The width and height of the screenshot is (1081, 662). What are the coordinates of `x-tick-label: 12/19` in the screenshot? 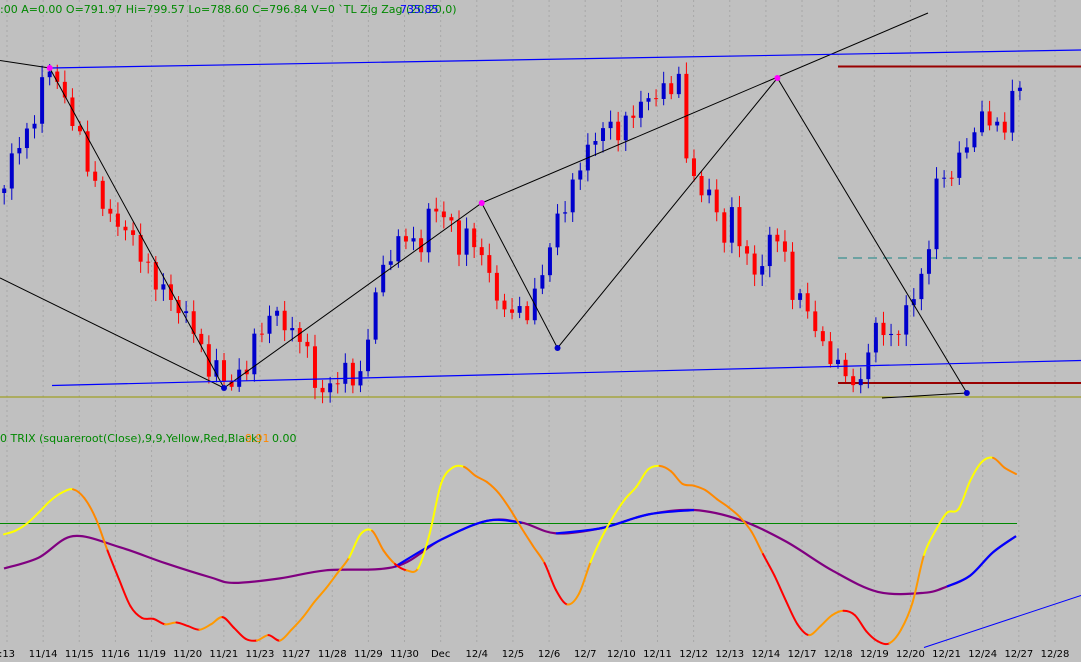 It's located at (874, 654).